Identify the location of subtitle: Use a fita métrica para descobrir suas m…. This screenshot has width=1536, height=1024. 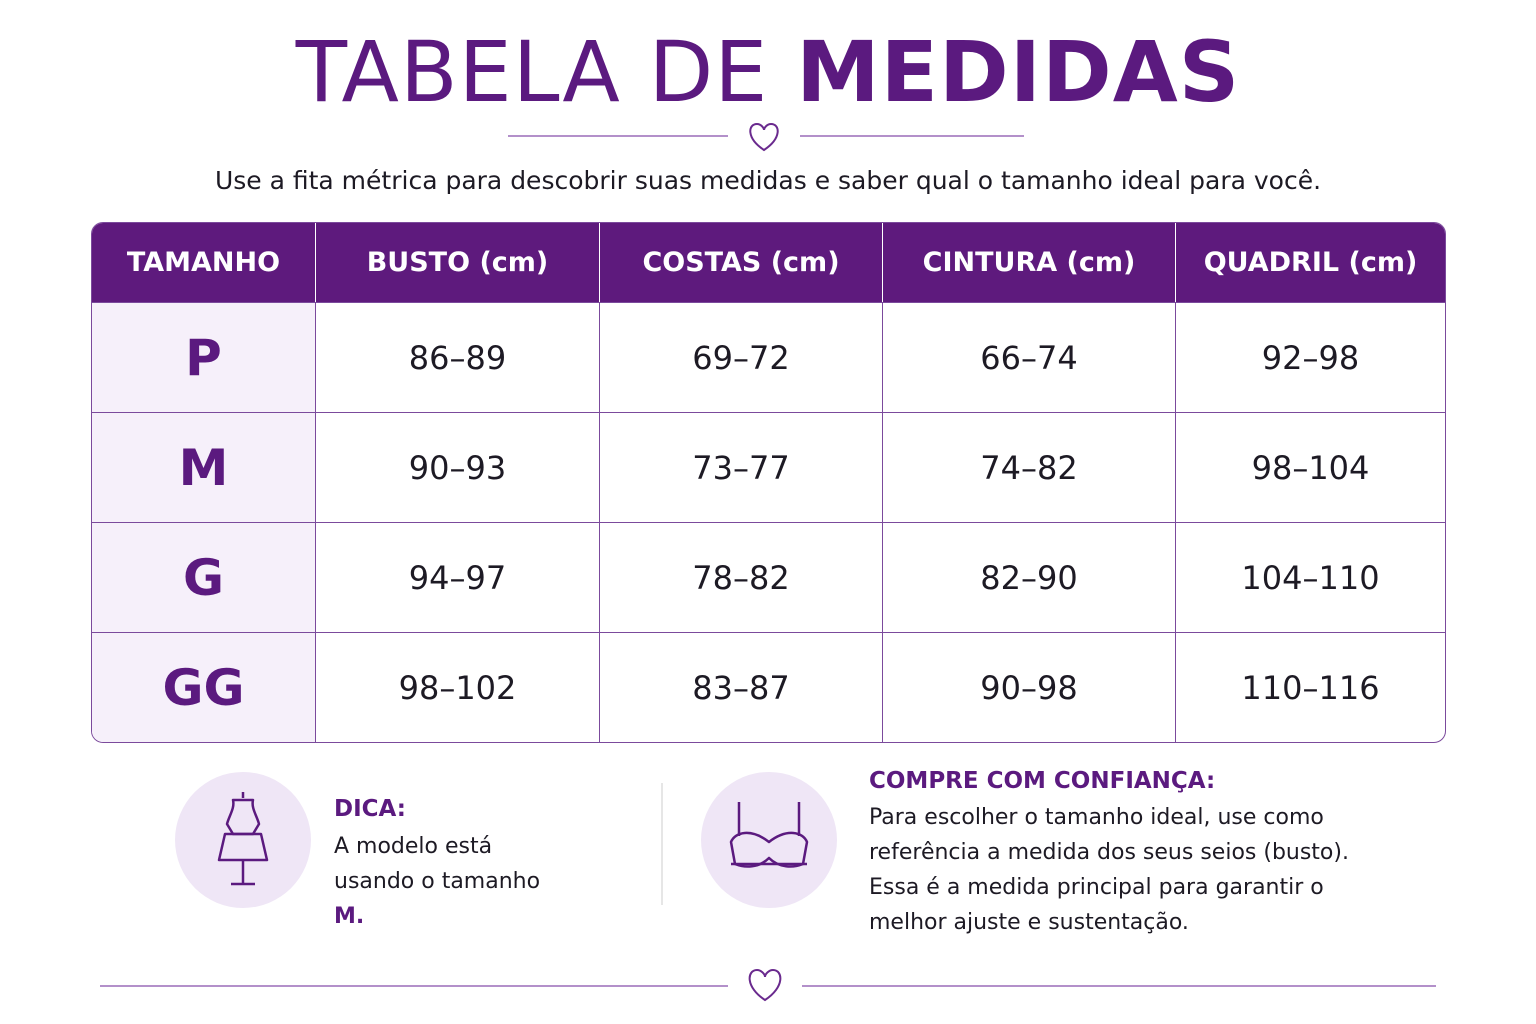
(768, 180).